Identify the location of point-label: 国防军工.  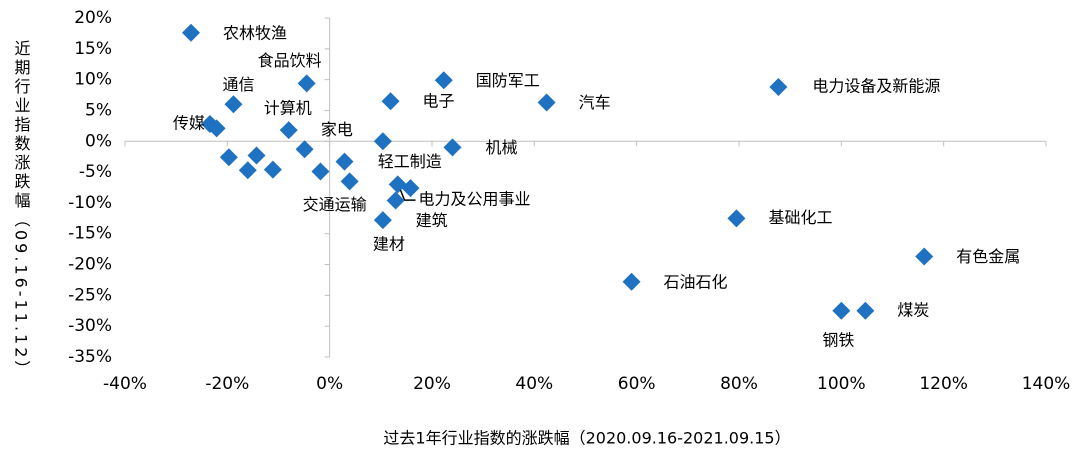
(508, 80).